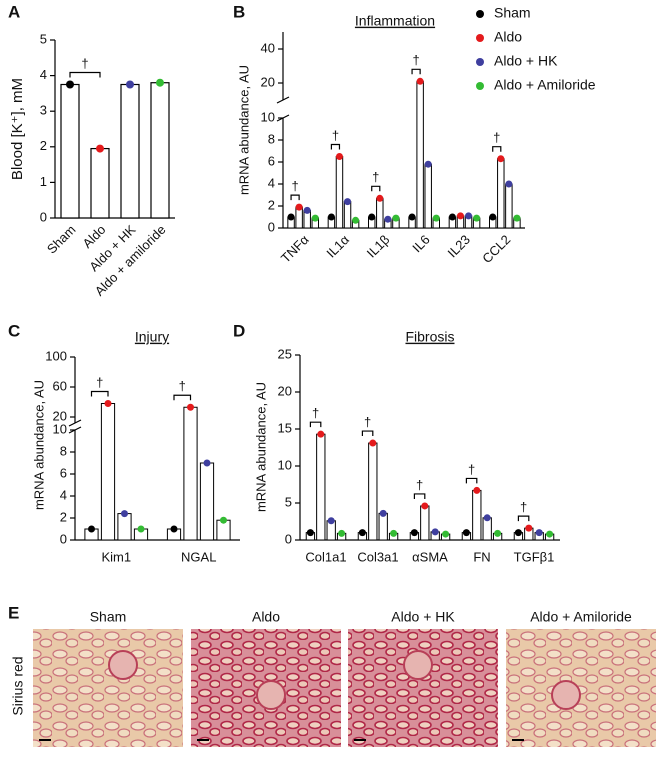  Describe the element at coordinates (325, 556) in the screenshot. I see `x-tick-label: Col1a1` at that location.